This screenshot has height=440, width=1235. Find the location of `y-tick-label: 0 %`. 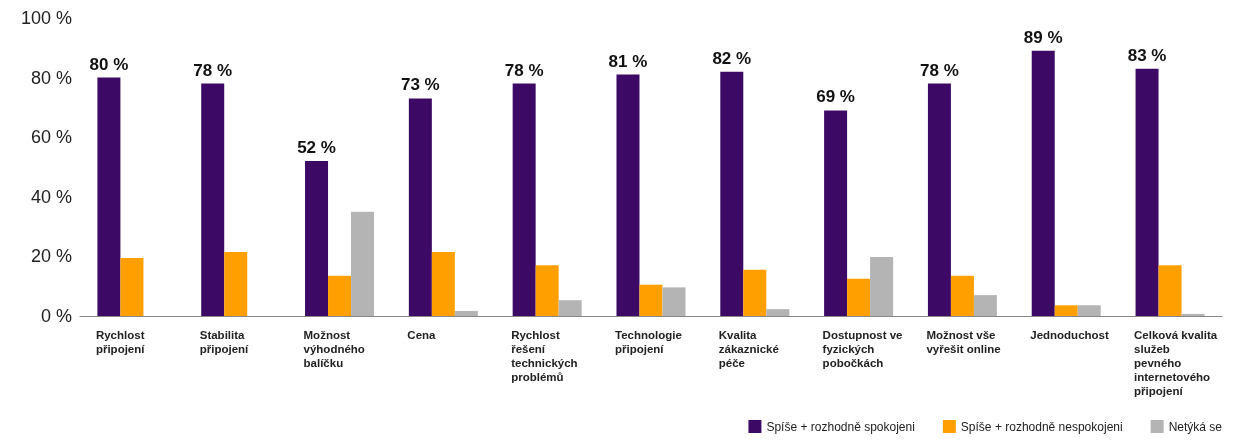

y-tick-label: 0 % is located at coordinates (56, 316).